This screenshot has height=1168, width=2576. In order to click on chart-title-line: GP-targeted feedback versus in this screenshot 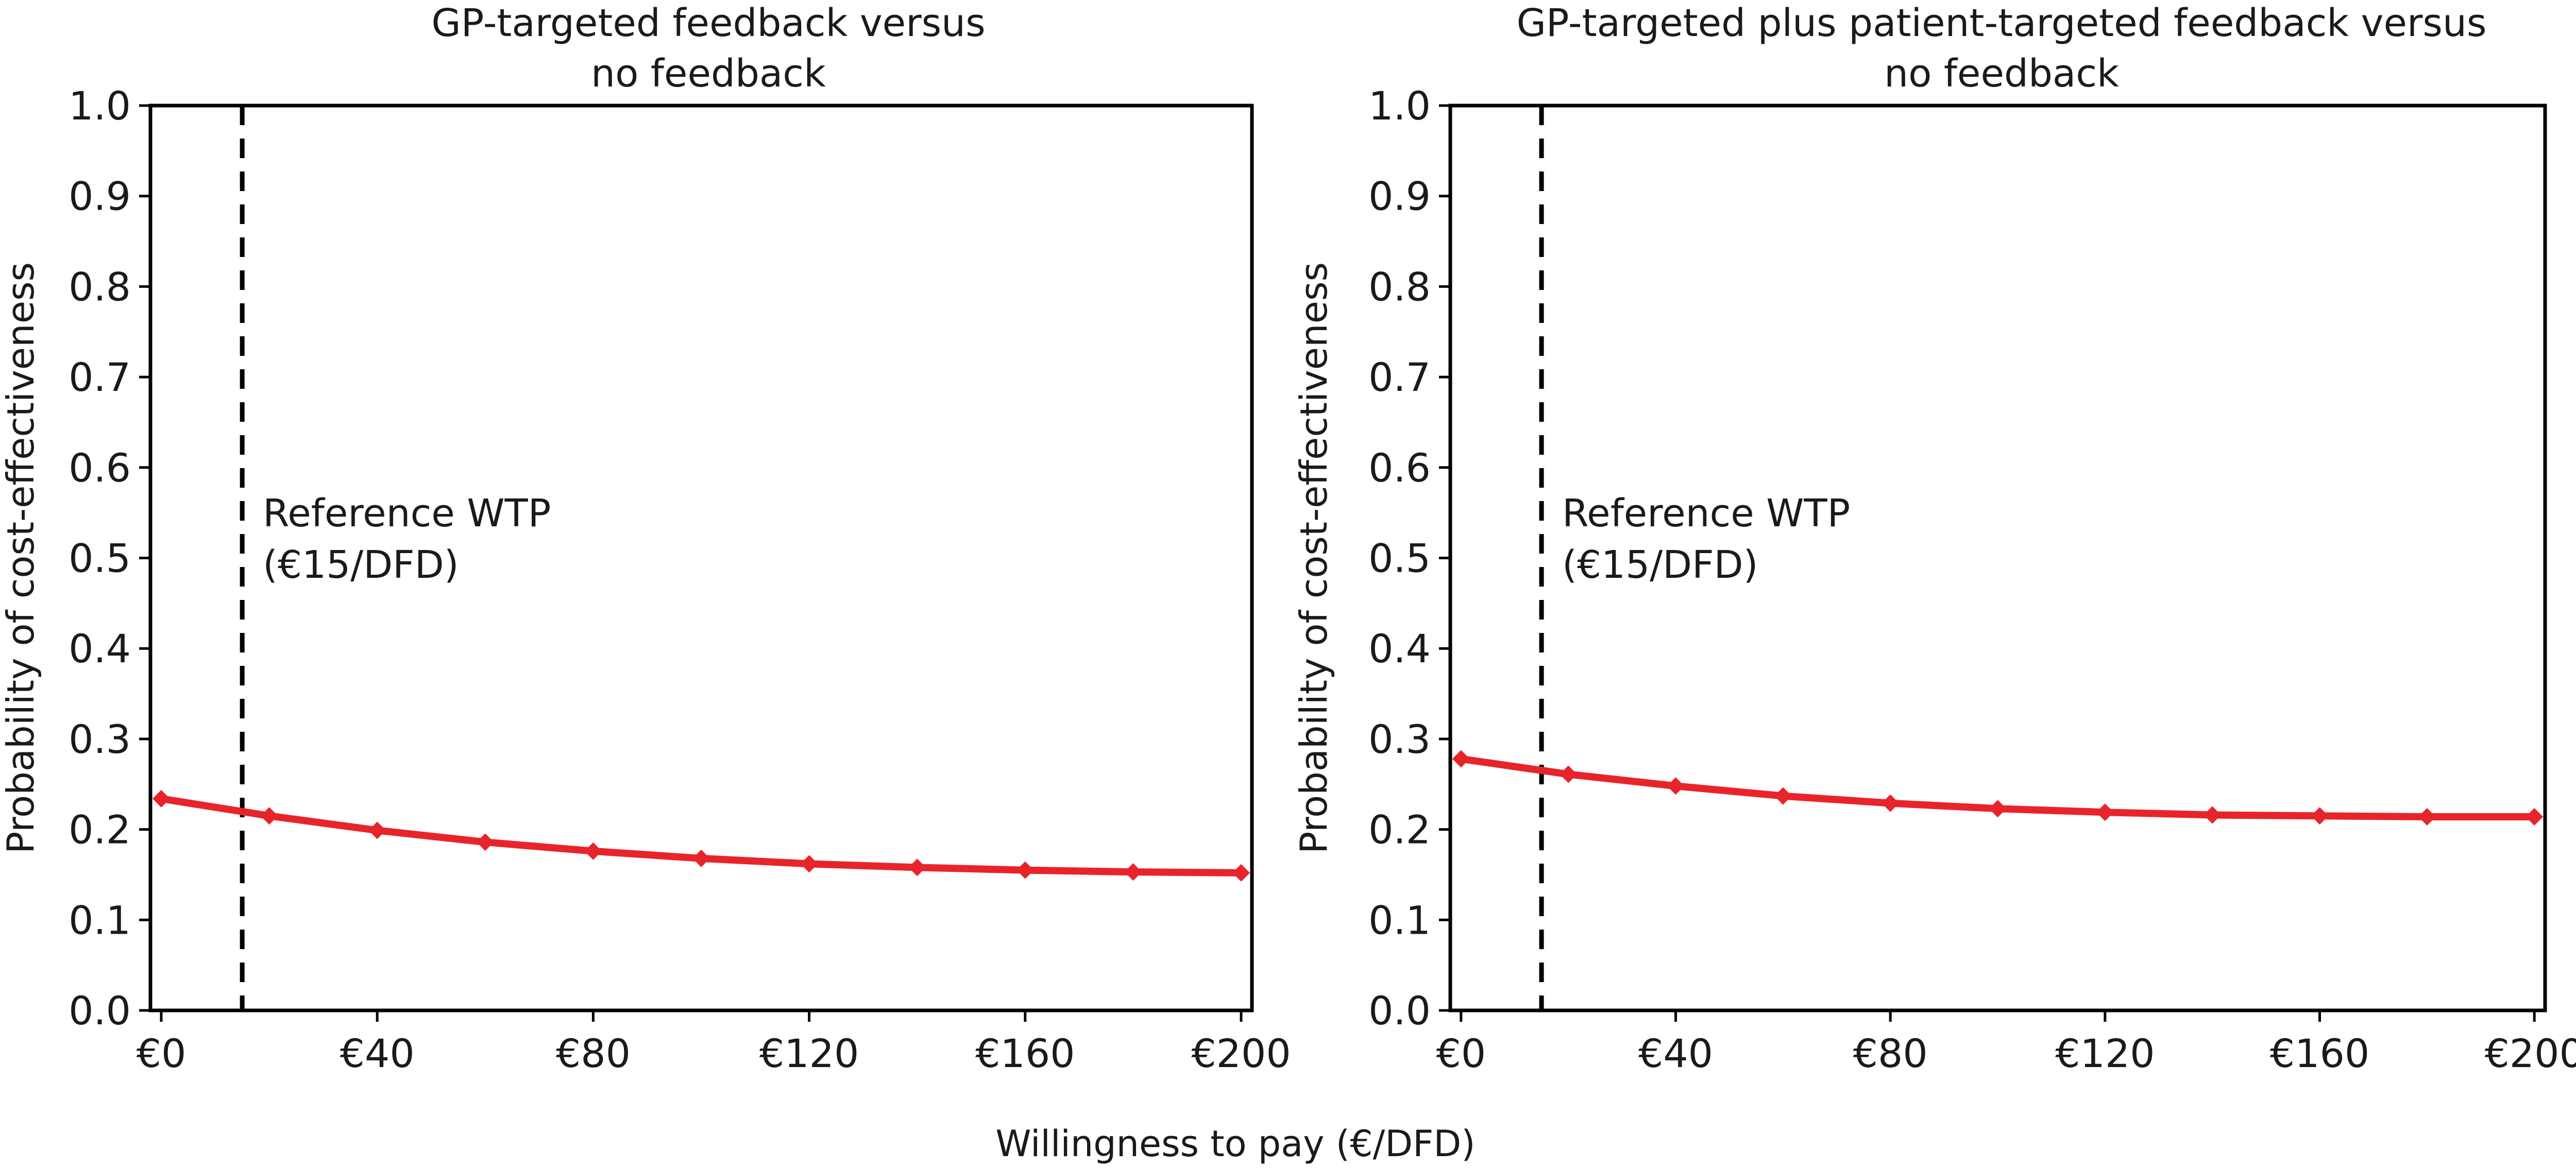, I will do `click(708, 23)`.